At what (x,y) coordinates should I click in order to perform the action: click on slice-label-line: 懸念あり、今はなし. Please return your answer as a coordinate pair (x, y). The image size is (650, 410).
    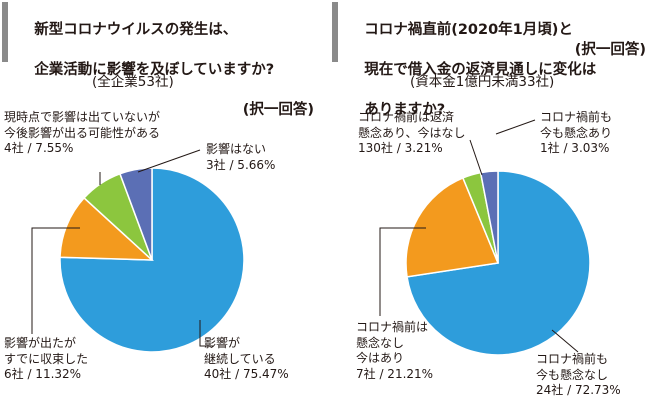
    Looking at the image, I should click on (412, 132).